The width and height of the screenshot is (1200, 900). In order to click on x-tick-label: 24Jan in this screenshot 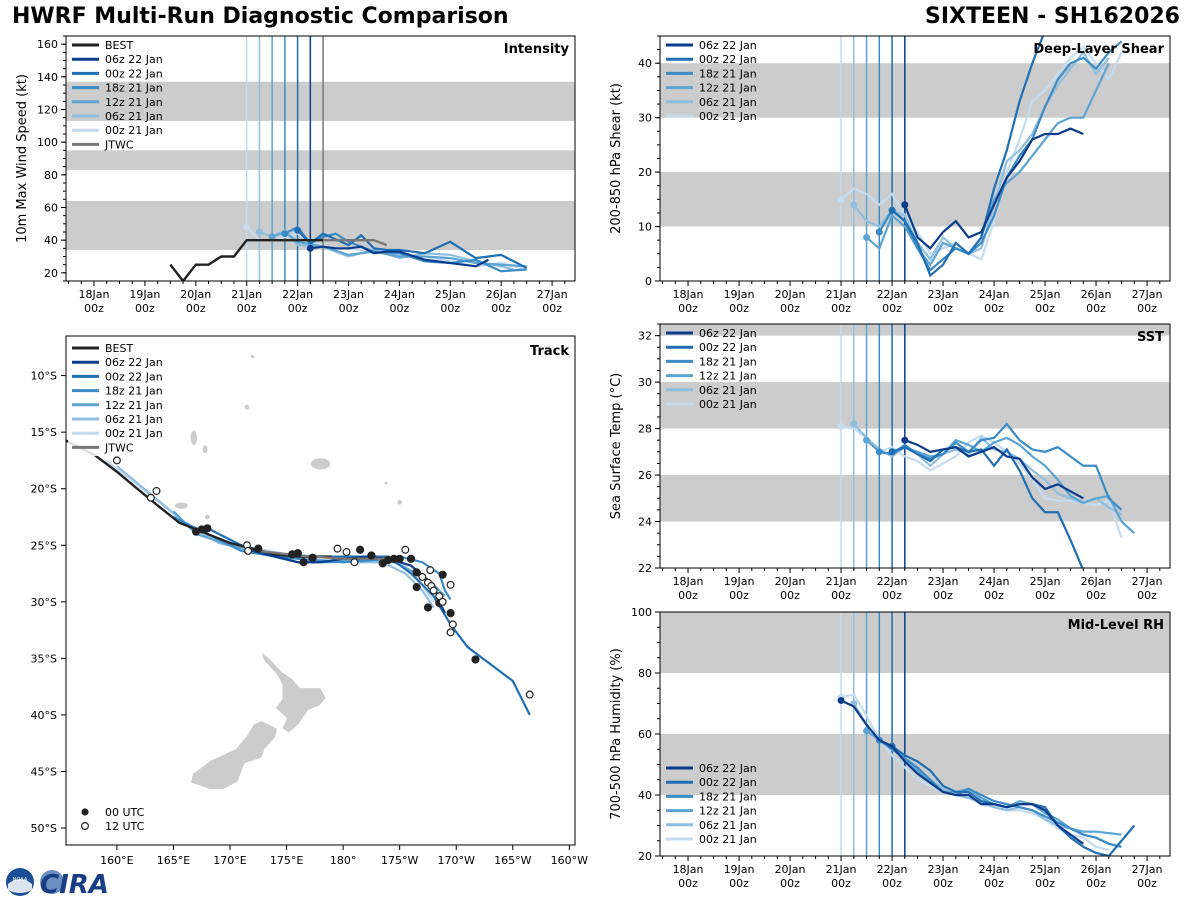, I will do `click(994, 869)`.